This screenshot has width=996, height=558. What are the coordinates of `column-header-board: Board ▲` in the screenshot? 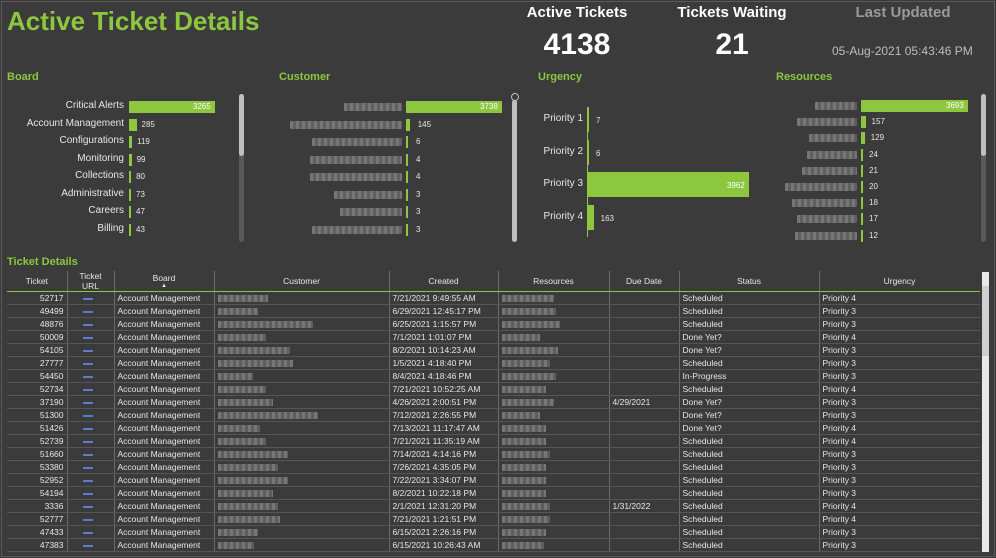 It's located at (164, 281).